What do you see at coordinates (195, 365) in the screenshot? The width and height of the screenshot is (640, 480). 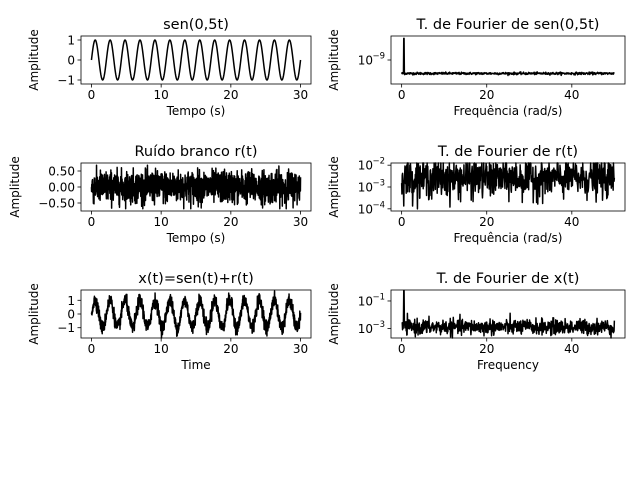 I see `x-axis-label: Time` at bounding box center [195, 365].